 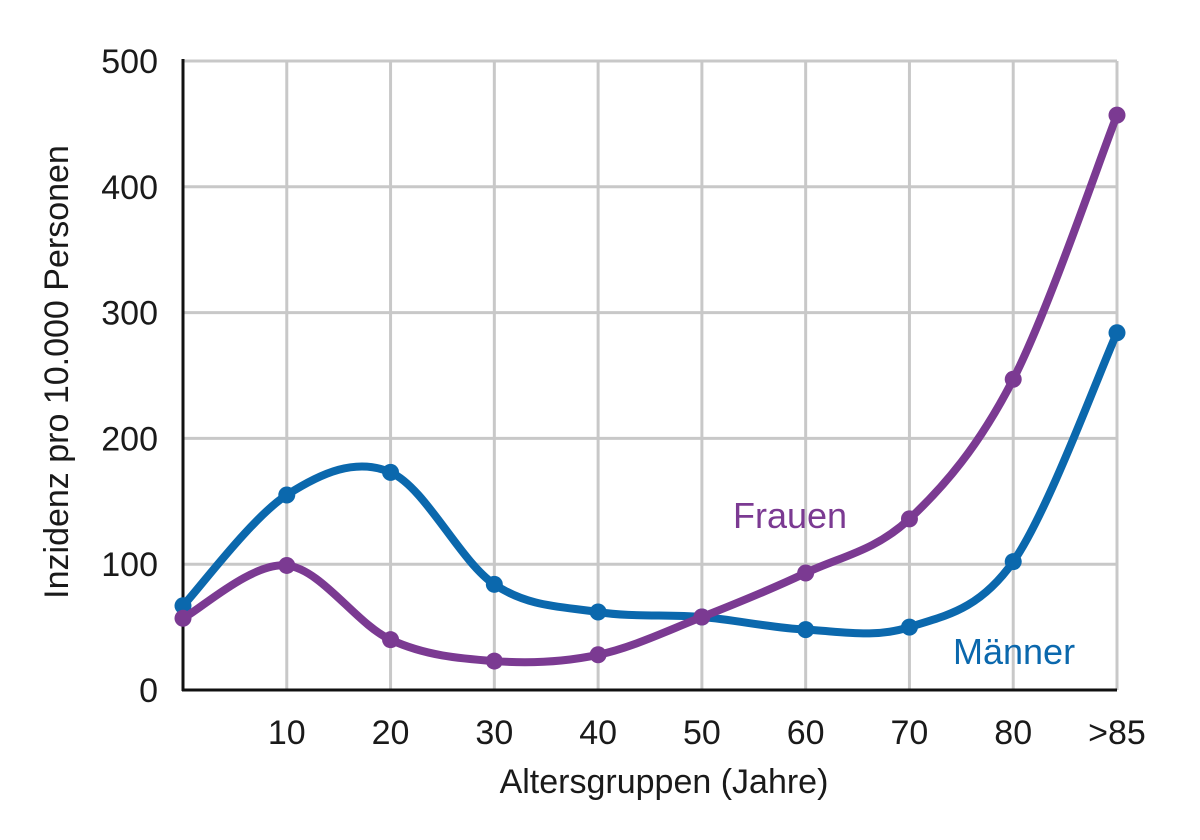 I want to click on x-tick-label: >85, so click(x=1117, y=733).